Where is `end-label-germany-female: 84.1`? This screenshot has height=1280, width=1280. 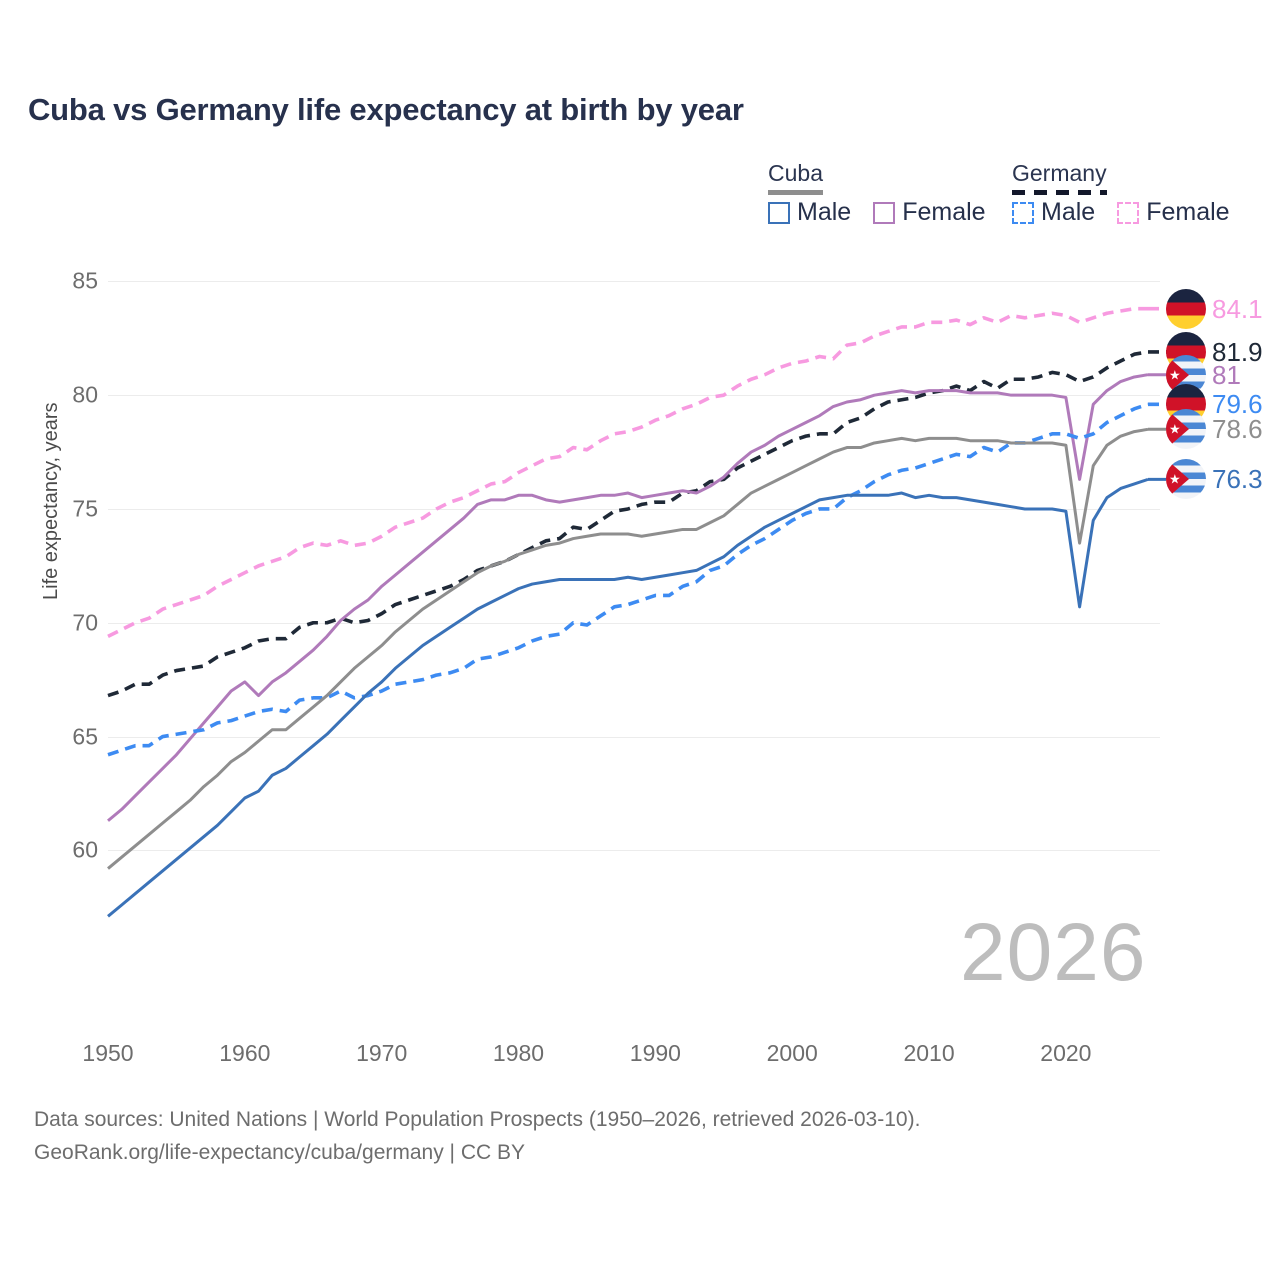
end-label-germany-female: 84.1 is located at coordinates (1214, 308).